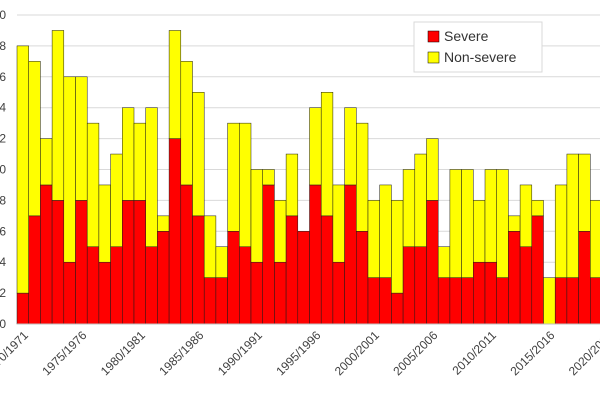  Describe the element at coordinates (3, 231) in the screenshot. I see `y-tick-label: 6` at that location.